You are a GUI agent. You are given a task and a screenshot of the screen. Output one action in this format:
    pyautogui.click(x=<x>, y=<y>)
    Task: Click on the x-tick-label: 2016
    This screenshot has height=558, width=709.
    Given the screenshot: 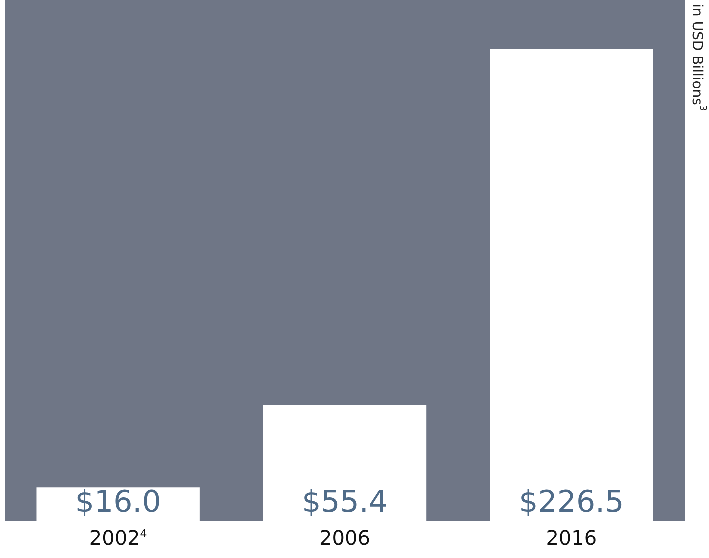 What is the action you would take?
    pyautogui.click(x=572, y=538)
    